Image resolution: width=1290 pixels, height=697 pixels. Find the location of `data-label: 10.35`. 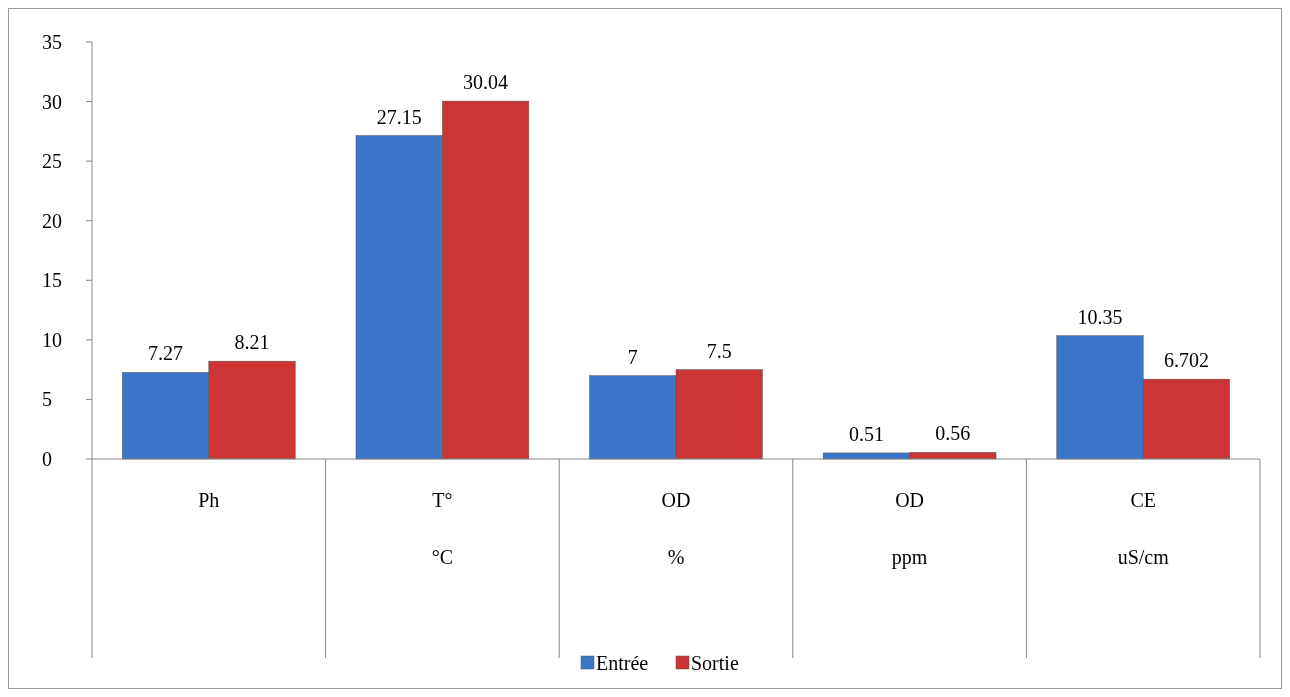

data-label: 10.35 is located at coordinates (1100, 316).